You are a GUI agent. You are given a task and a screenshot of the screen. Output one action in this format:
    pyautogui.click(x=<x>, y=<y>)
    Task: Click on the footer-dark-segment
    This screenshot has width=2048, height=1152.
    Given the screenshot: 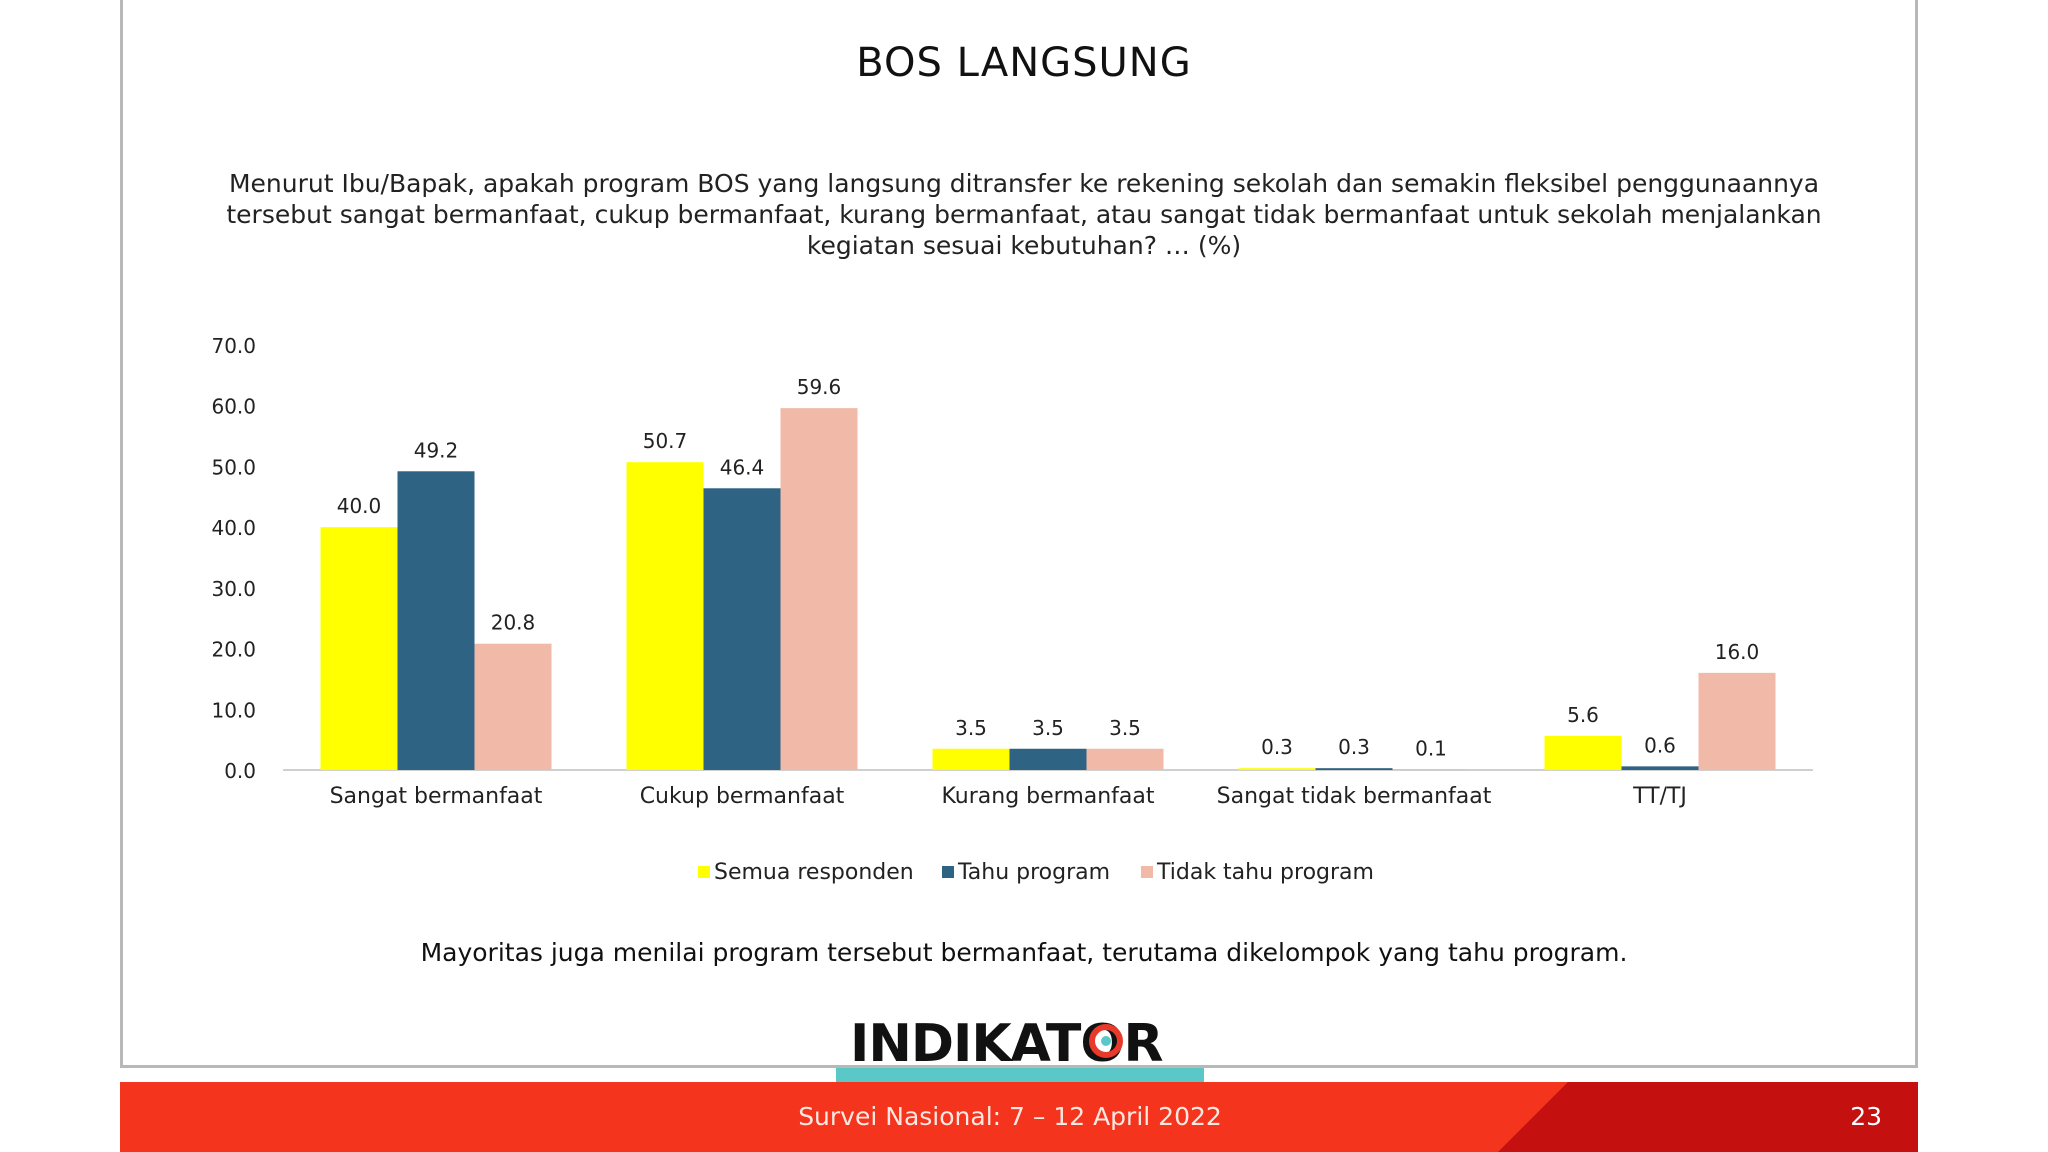 What is the action you would take?
    pyautogui.click(x=1708, y=1117)
    